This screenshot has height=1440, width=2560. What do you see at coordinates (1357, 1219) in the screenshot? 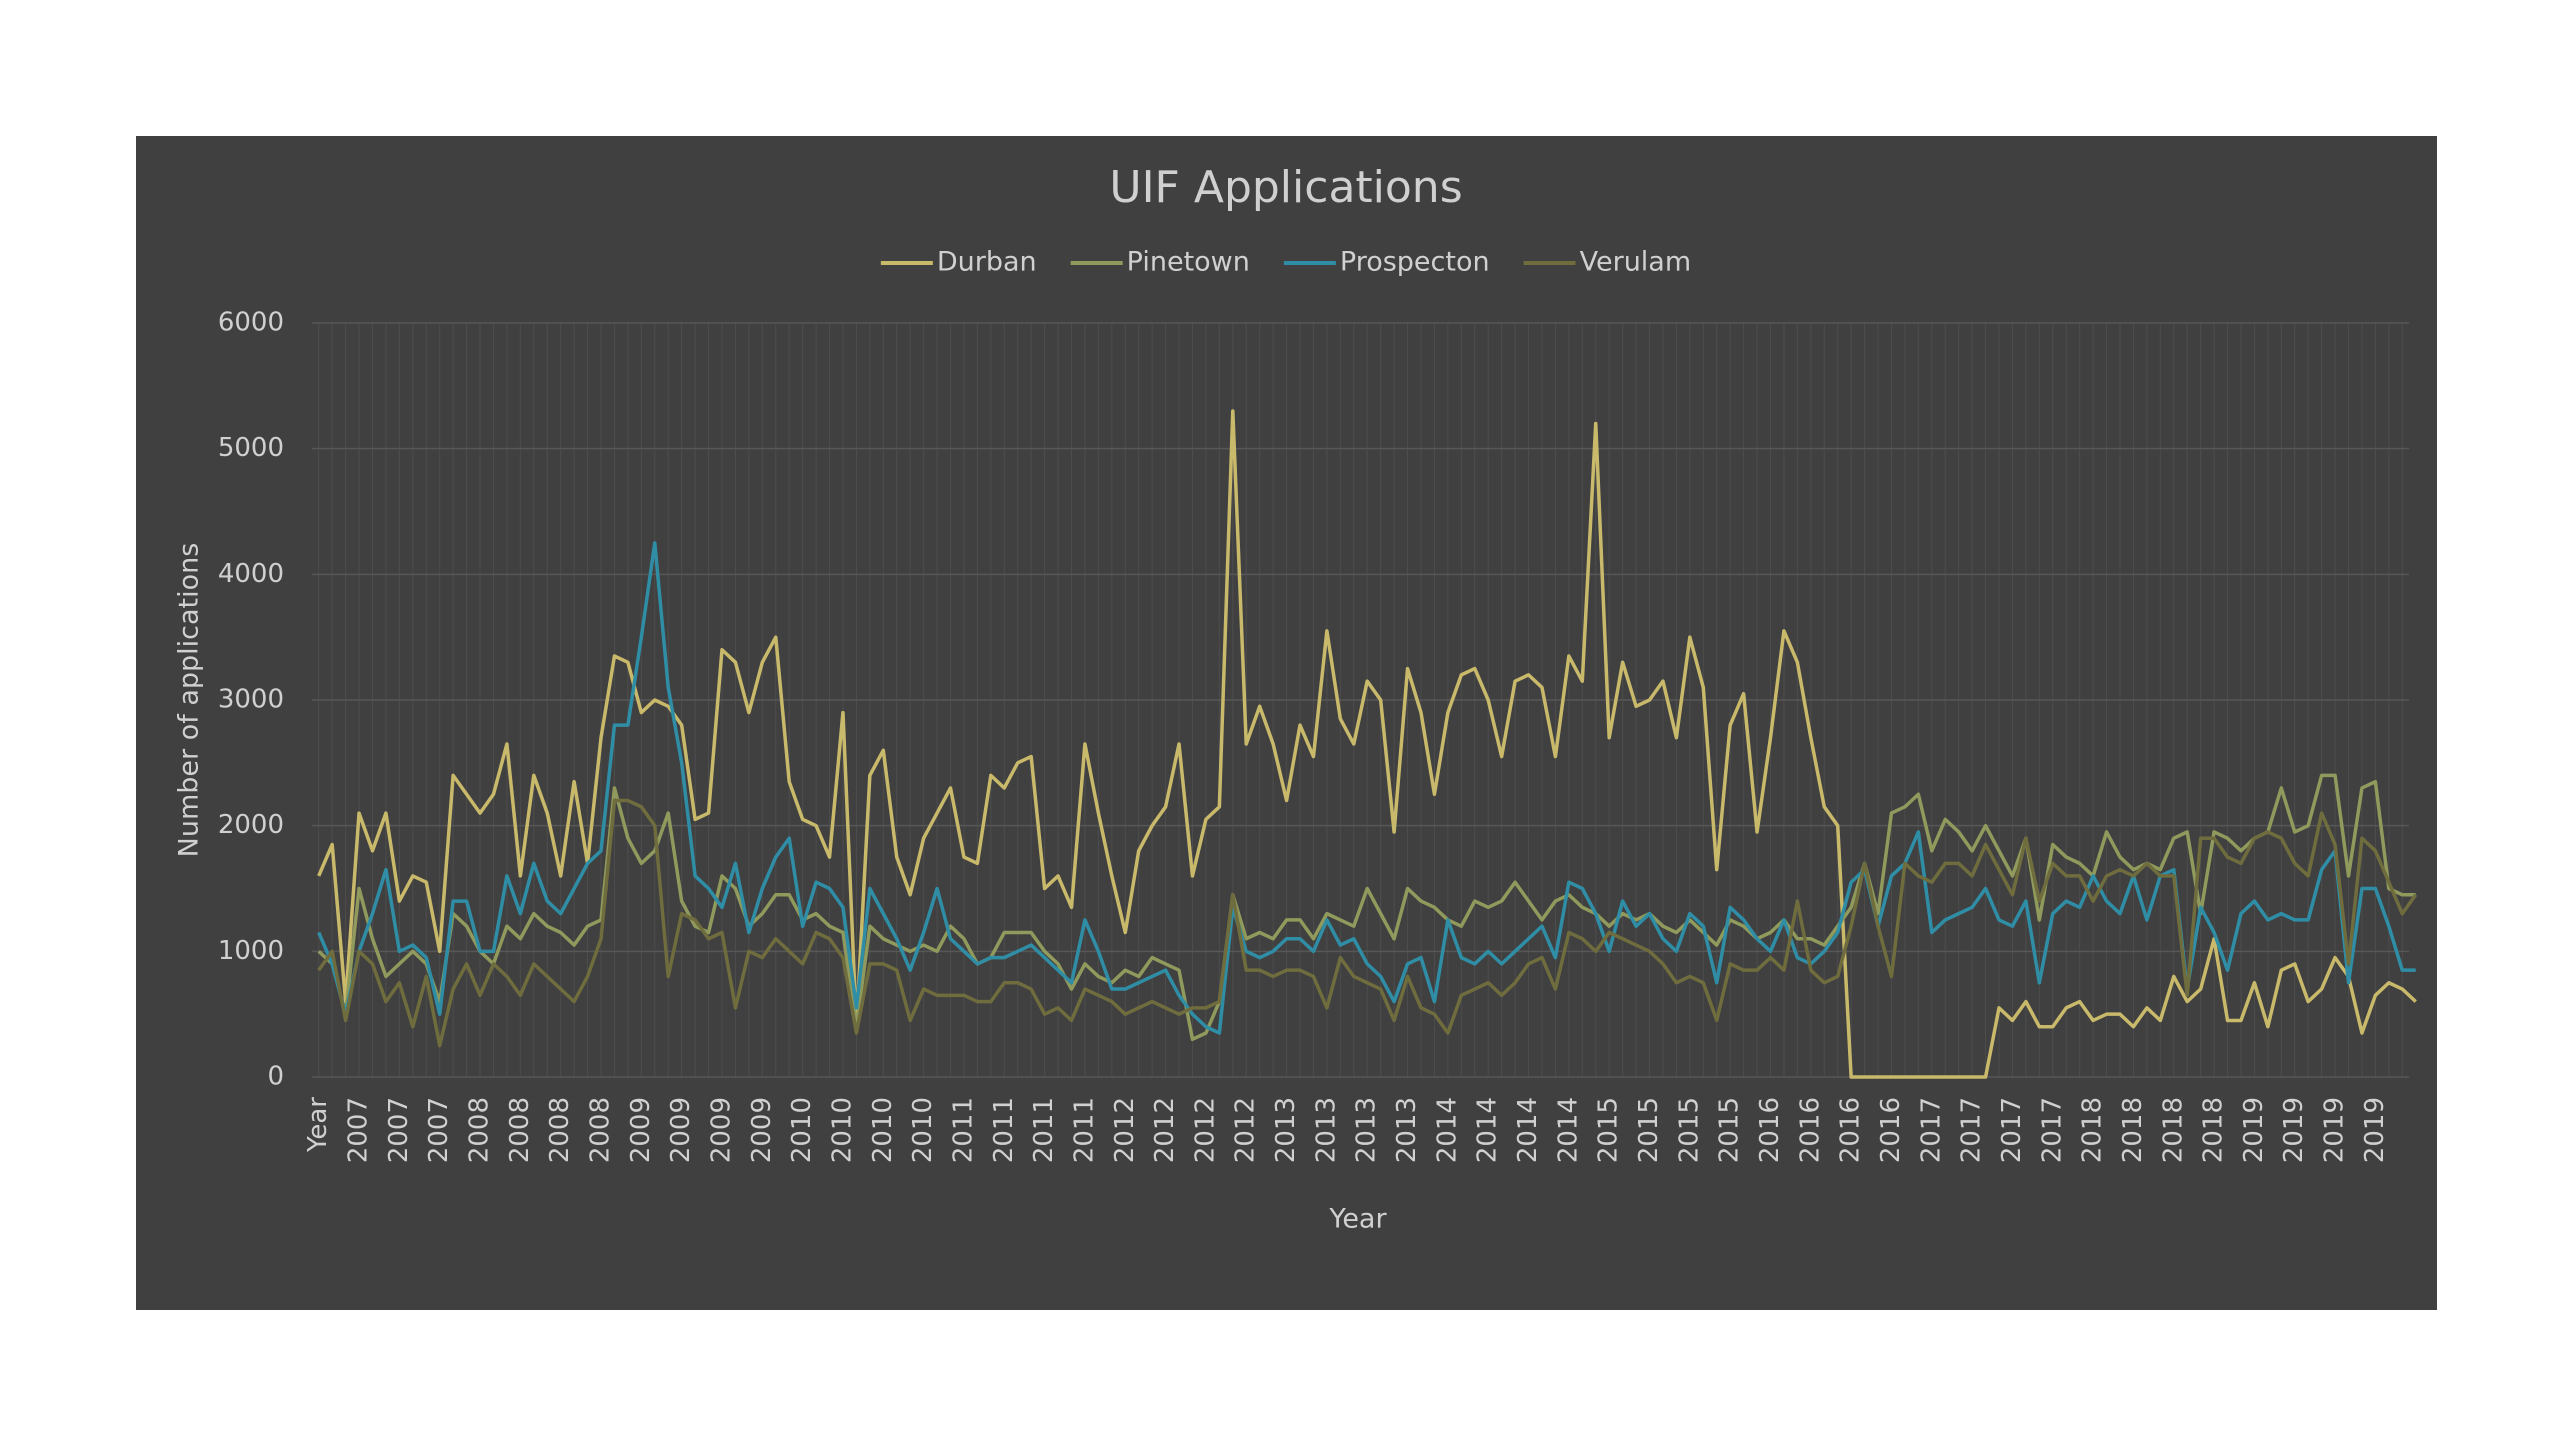
I see `x-axis-title: Year` at bounding box center [1357, 1219].